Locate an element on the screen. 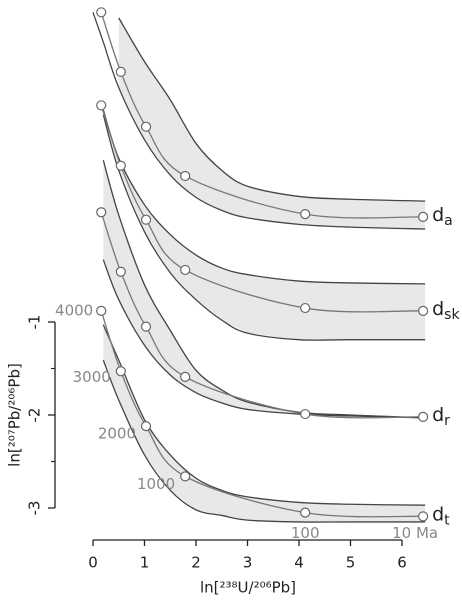 The width and height of the screenshot is (462, 600). series-label: dt is located at coordinates (441, 516).